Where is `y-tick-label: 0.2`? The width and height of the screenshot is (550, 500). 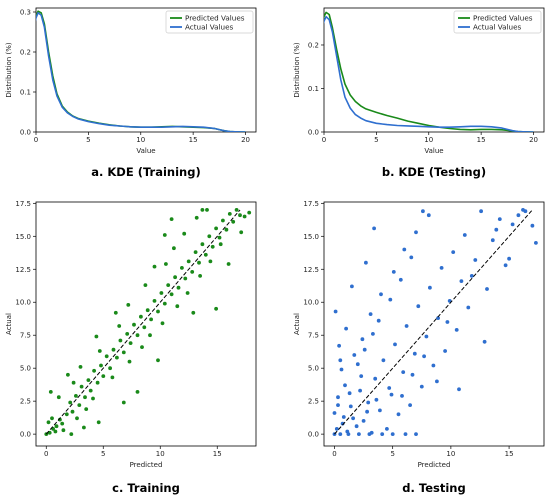 y-tick-label: 0.2 is located at coordinates (25, 53).